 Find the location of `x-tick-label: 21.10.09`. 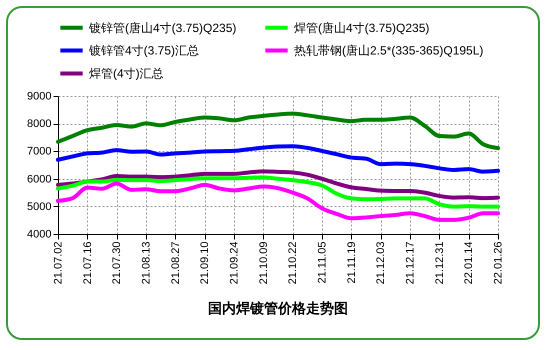

x-tick-label: 21.10.09 is located at coordinates (264, 263).